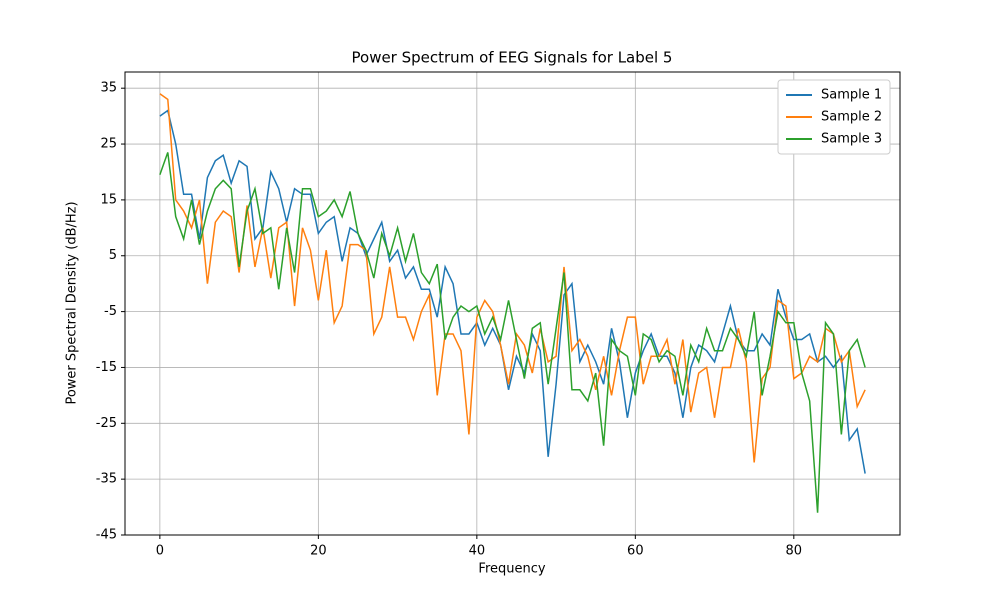 The height and width of the screenshot is (600, 1000). Describe the element at coordinates (106, 535) in the screenshot. I see `y-tick-label: -45` at that location.